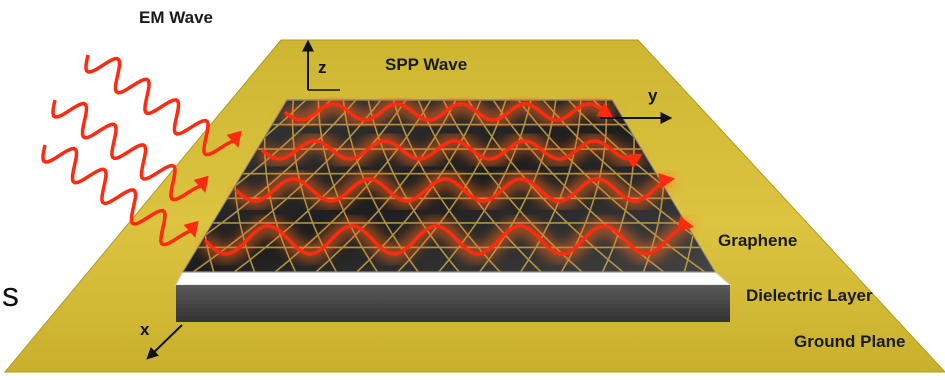 This screenshot has height=380, width=945. I want to click on x-axis-arrow, so click(164, 342).